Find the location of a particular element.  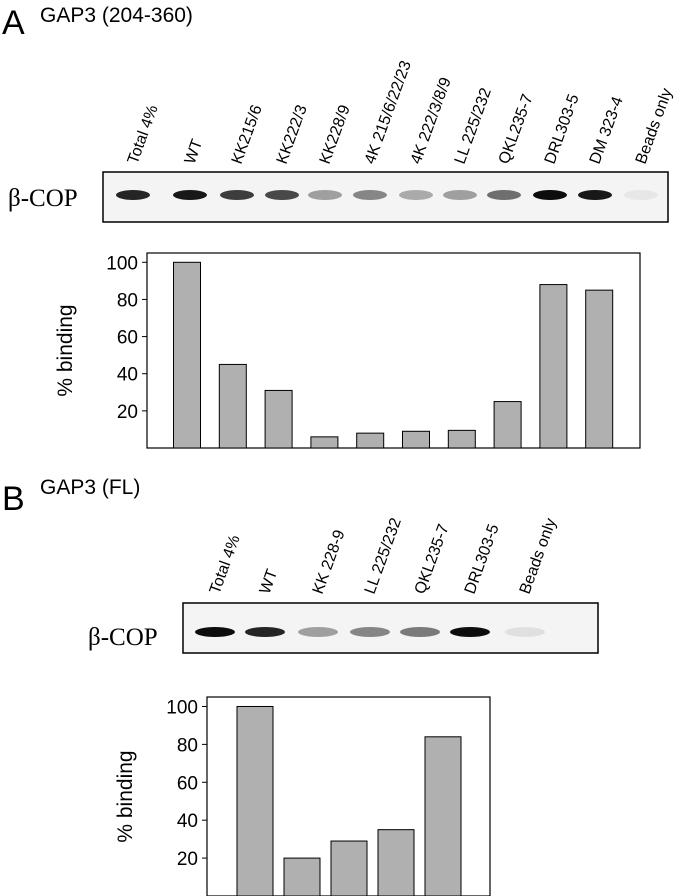

panel-title: GAP3 (FL) is located at coordinates (90, 487).